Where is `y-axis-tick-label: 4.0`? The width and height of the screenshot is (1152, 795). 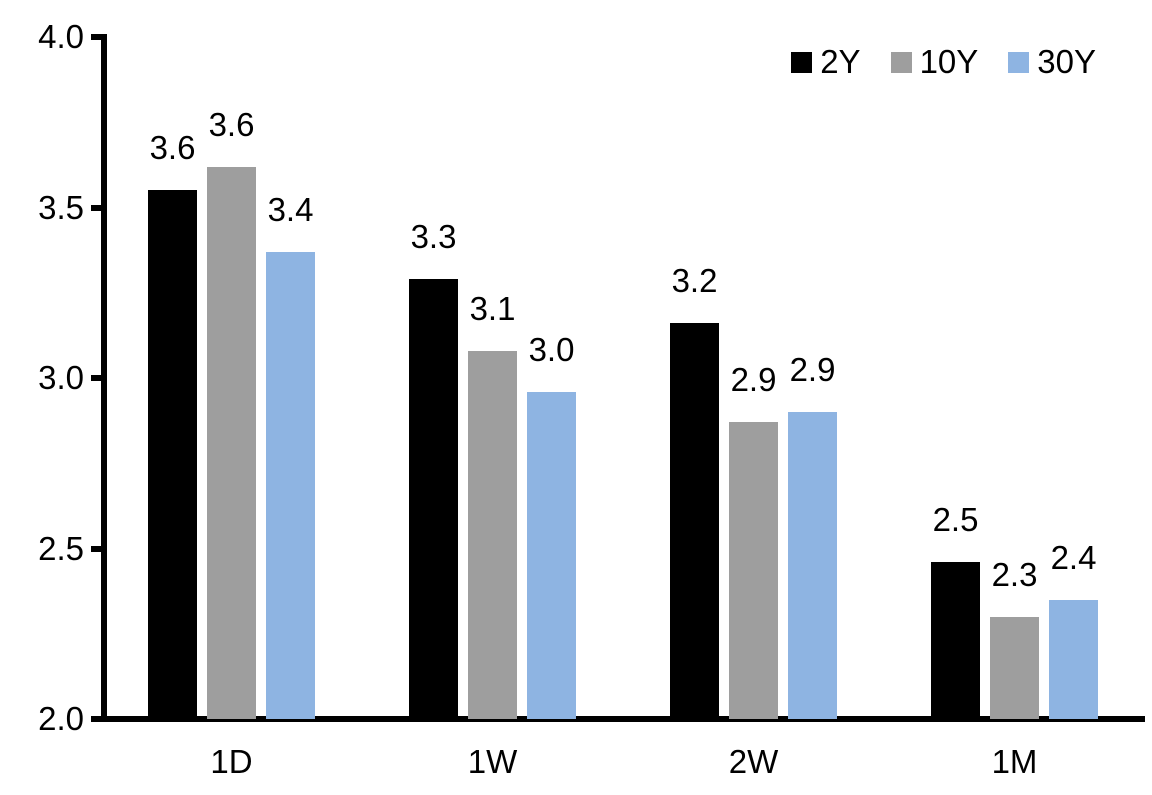 y-axis-tick-label: 4.0 is located at coordinates (61, 36).